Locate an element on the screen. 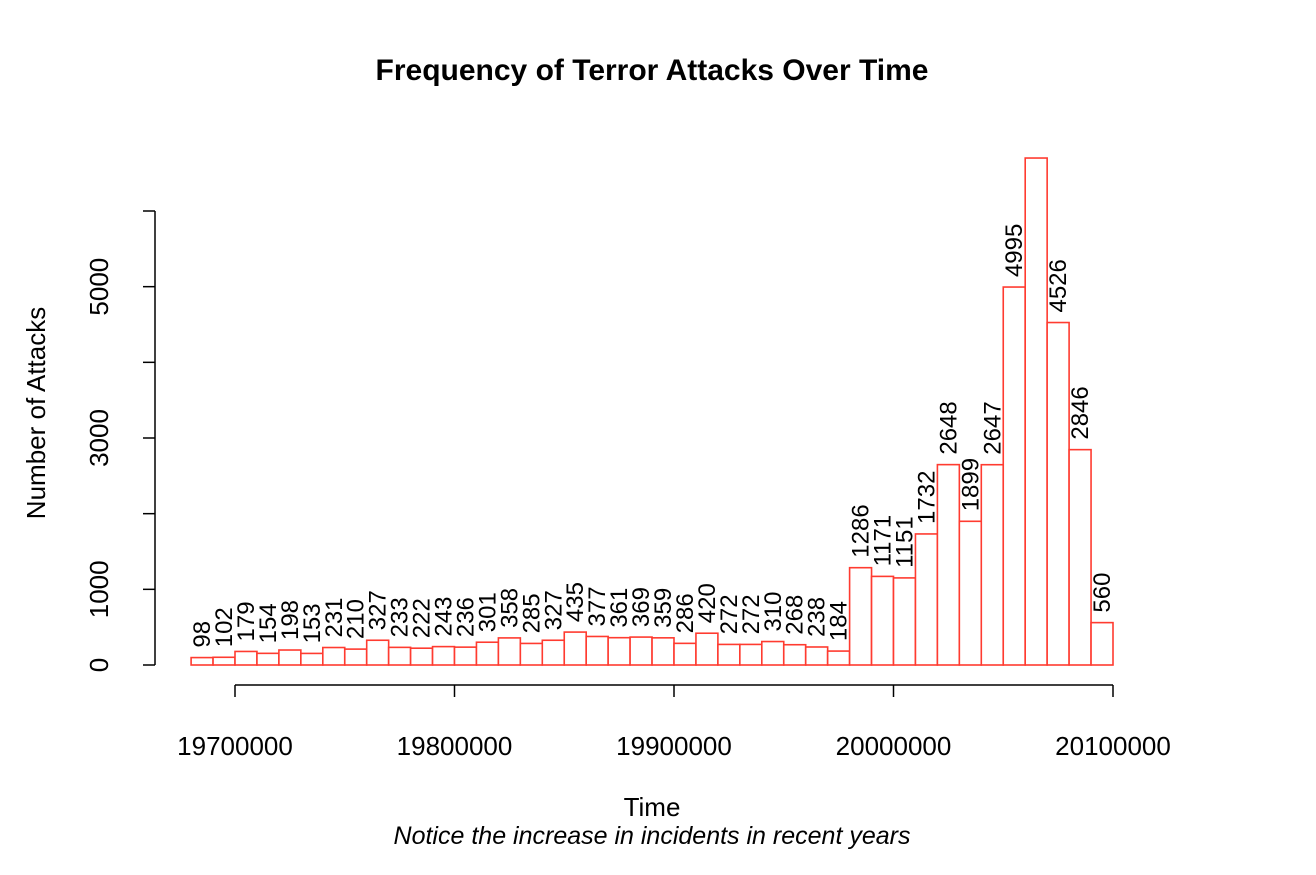 The image size is (1316, 875). x-tick-label: 20100000 is located at coordinates (1113, 746).